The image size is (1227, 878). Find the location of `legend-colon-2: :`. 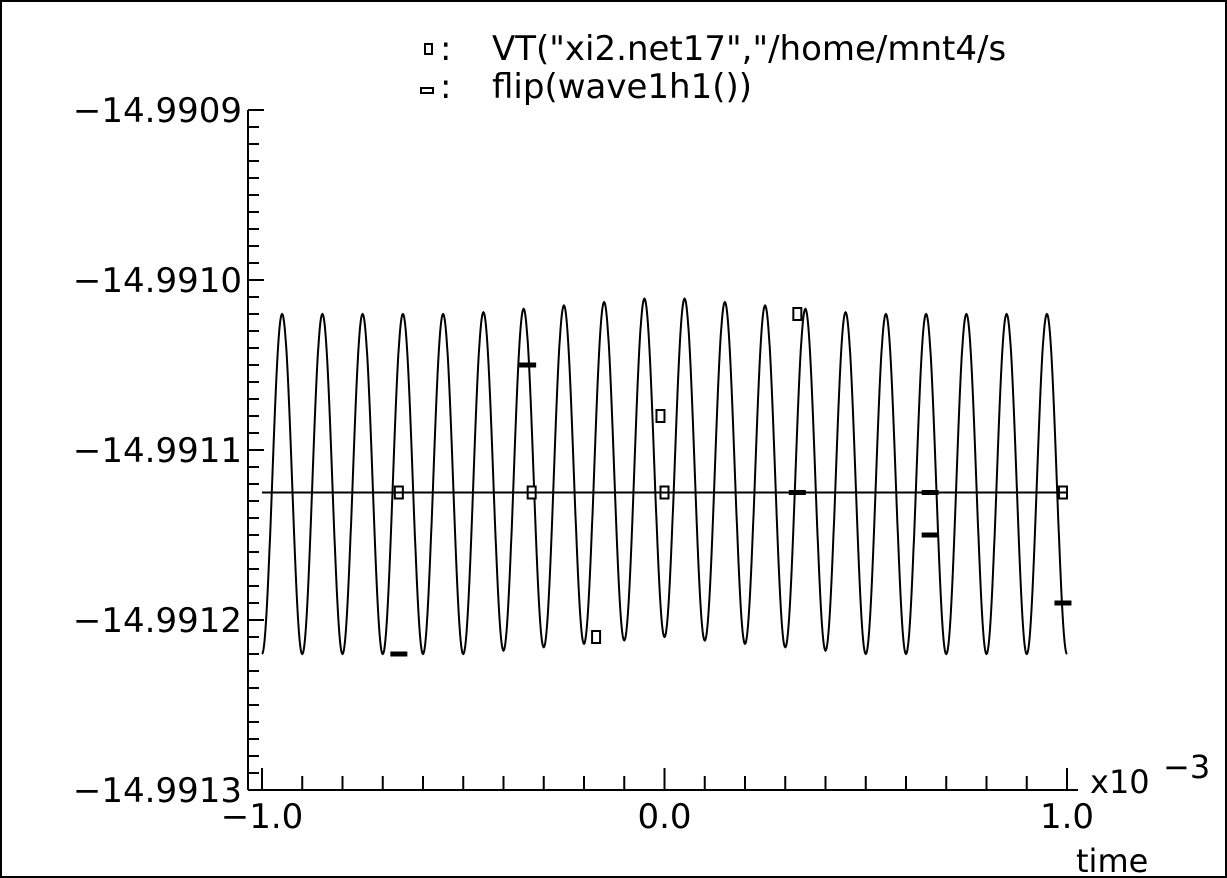

legend-colon-2: : is located at coordinates (445, 87).